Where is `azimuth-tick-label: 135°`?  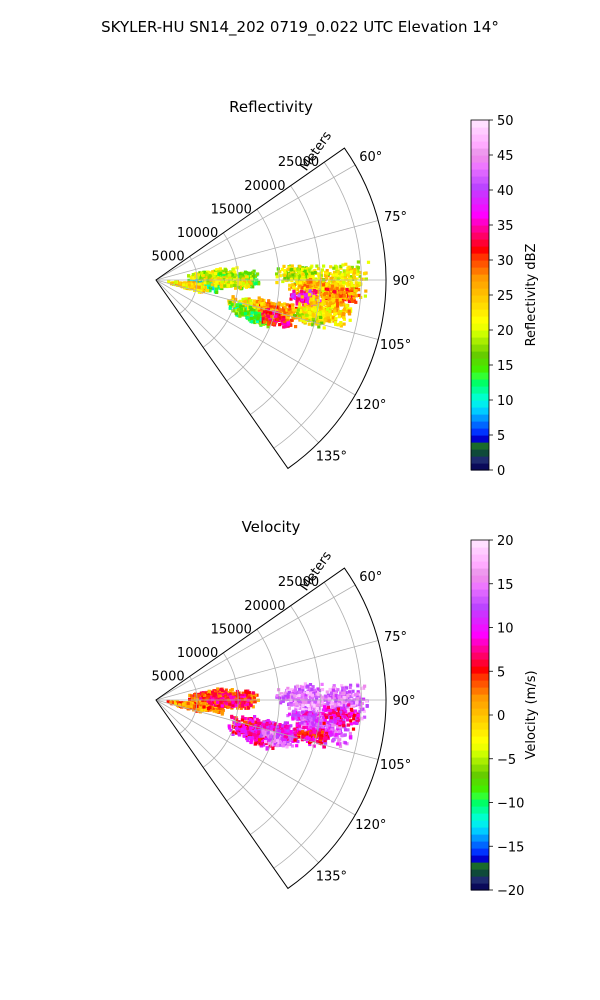 azimuth-tick-label: 135° is located at coordinates (331, 456).